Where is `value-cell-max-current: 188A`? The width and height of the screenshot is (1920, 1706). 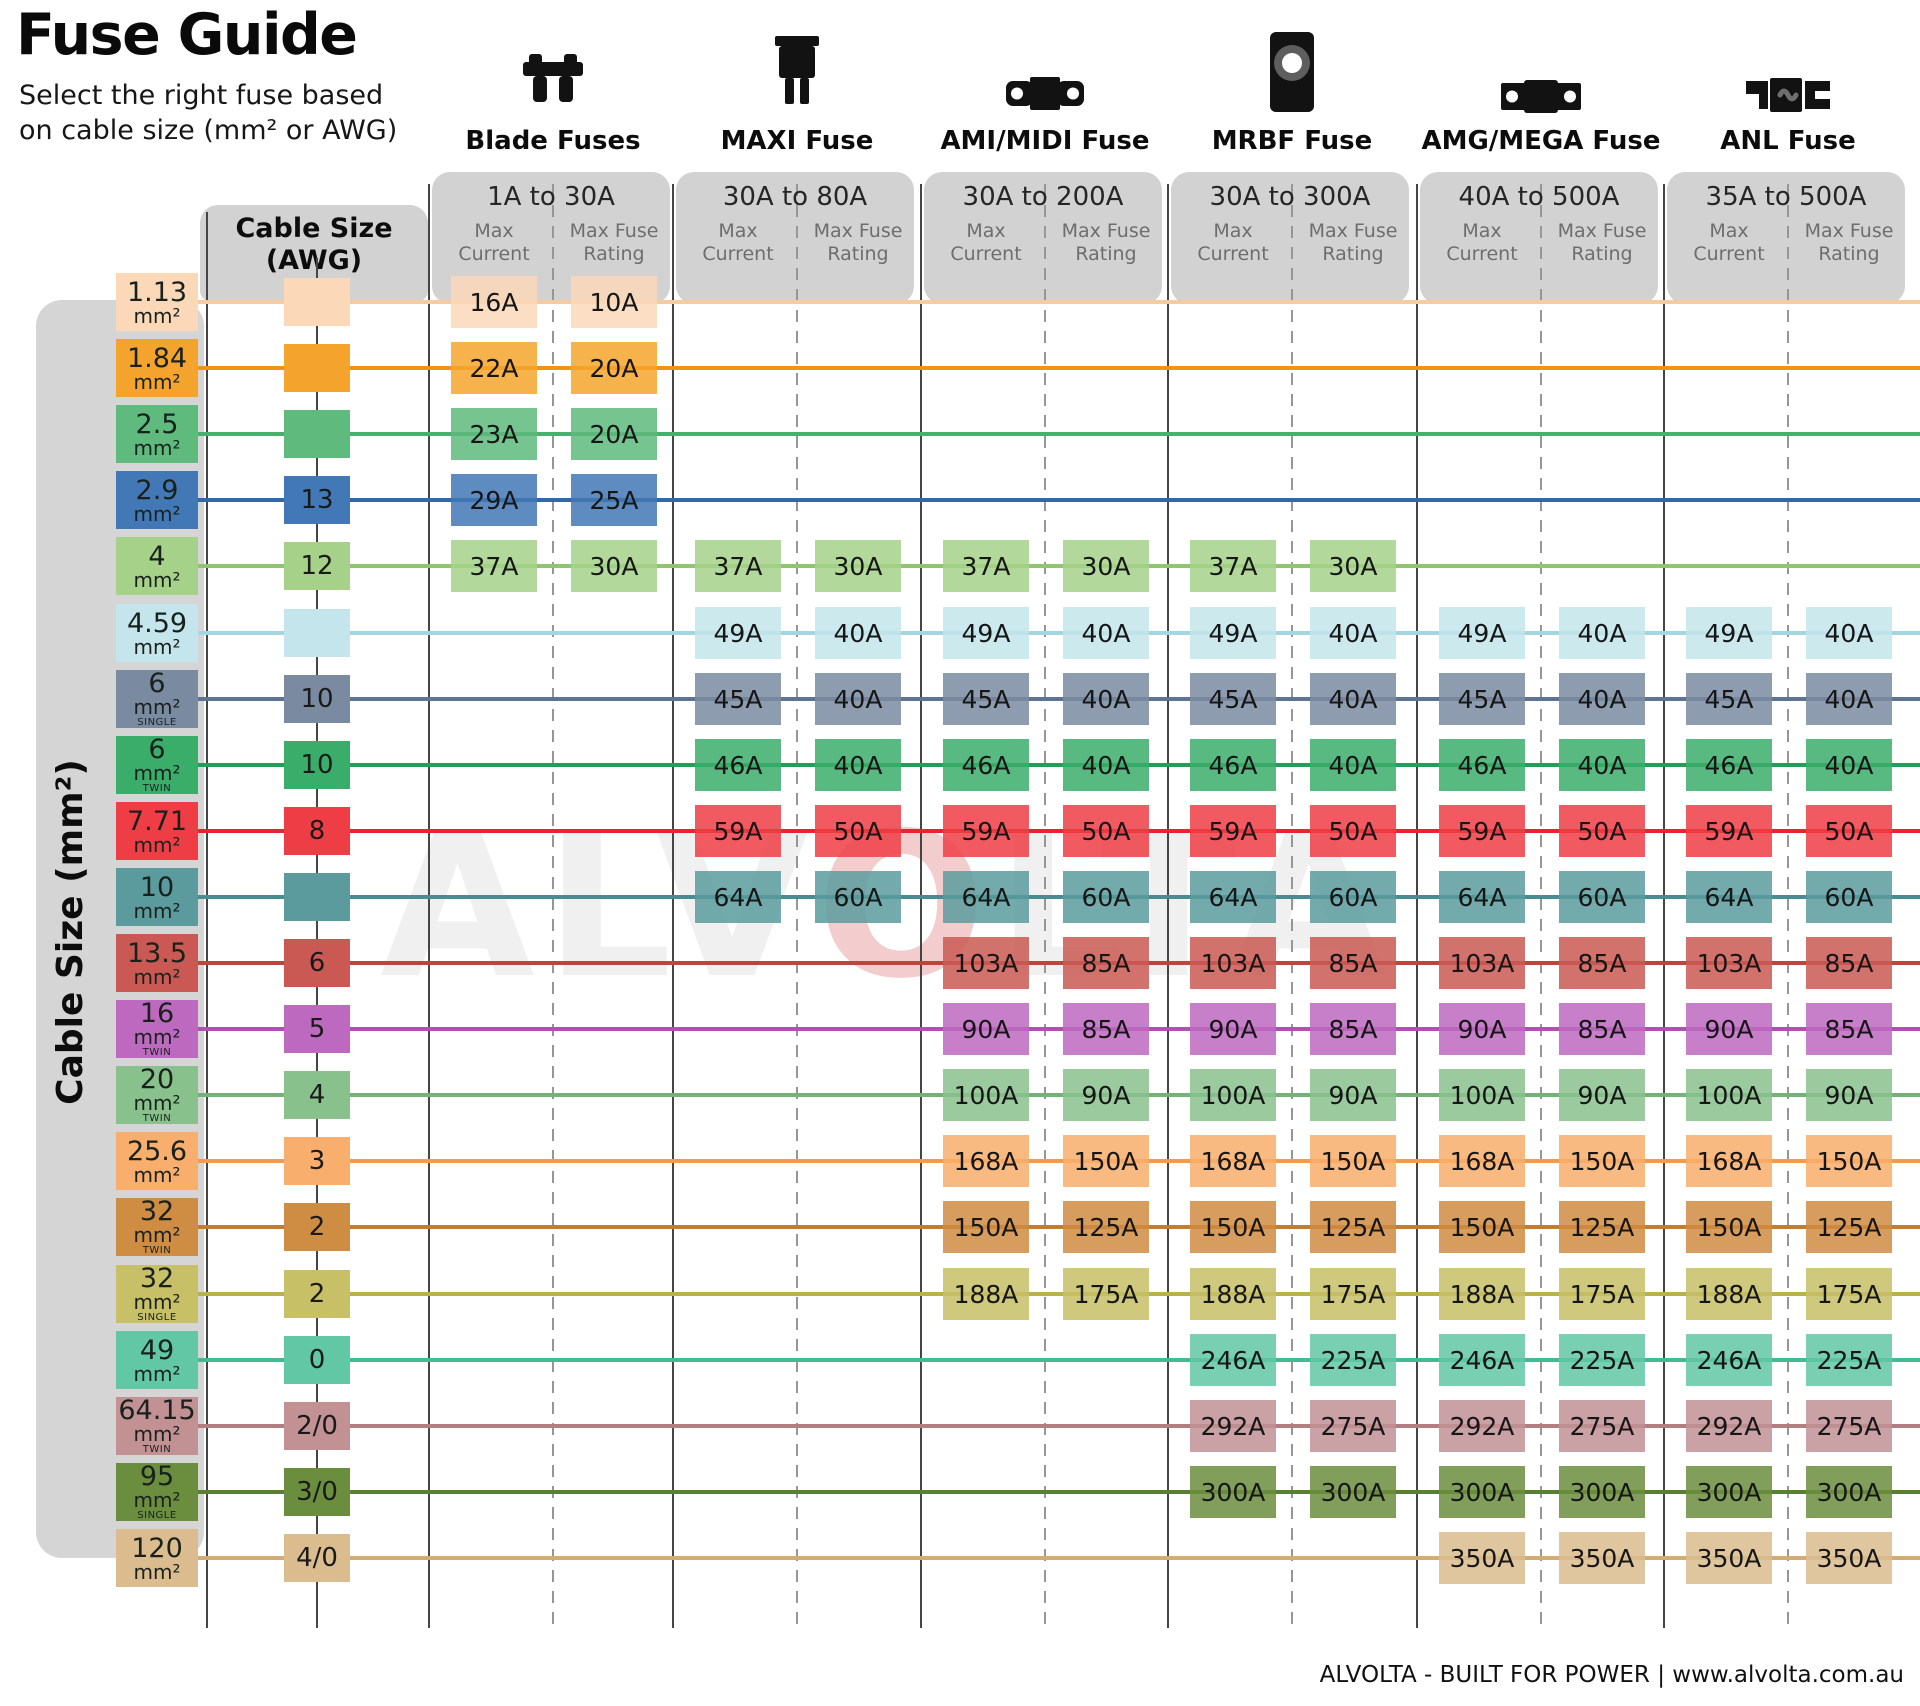
value-cell-max-current: 188A is located at coordinates (1482, 1294).